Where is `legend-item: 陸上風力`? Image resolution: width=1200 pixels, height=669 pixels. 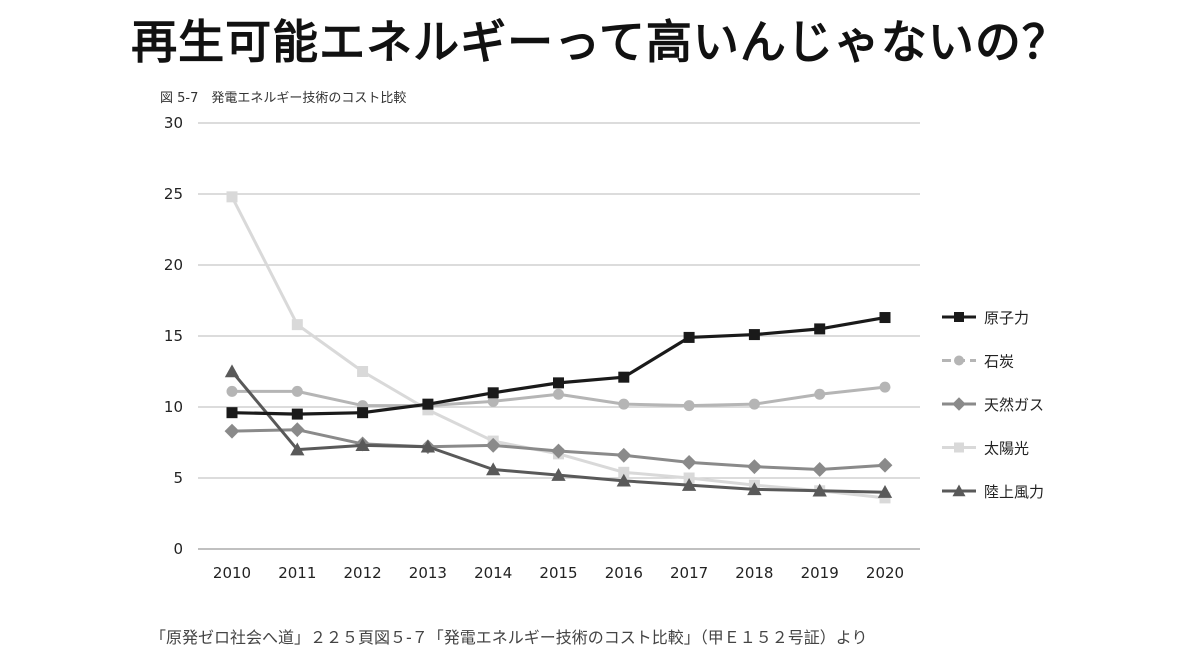 legend-item: 陸上風力 is located at coordinates (993, 492).